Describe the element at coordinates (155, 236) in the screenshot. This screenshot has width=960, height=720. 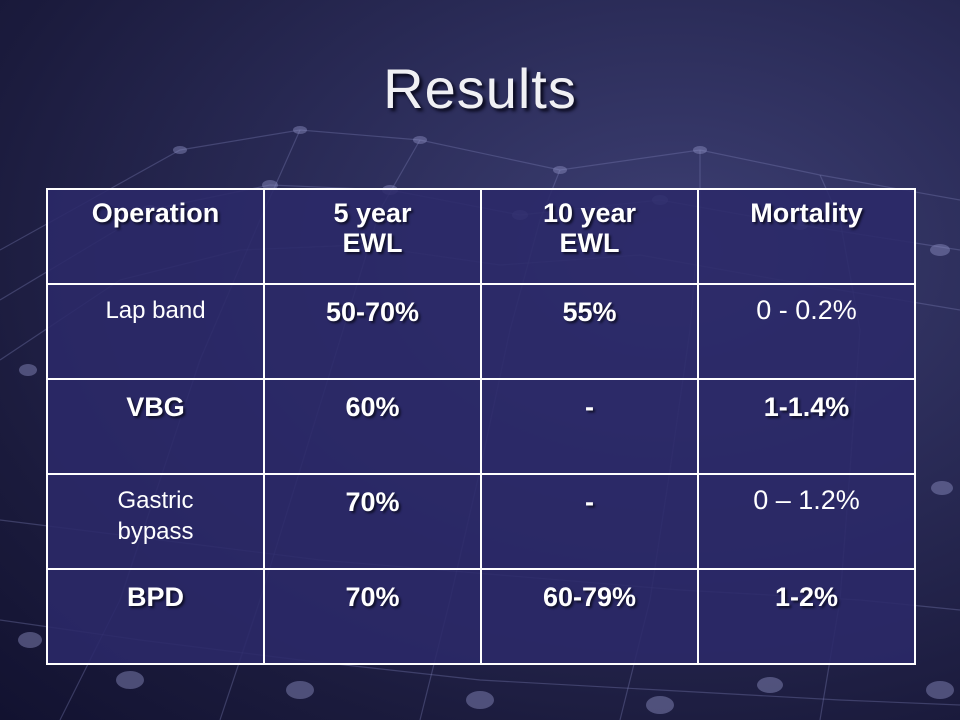
I see `header-operation: Operation` at that location.